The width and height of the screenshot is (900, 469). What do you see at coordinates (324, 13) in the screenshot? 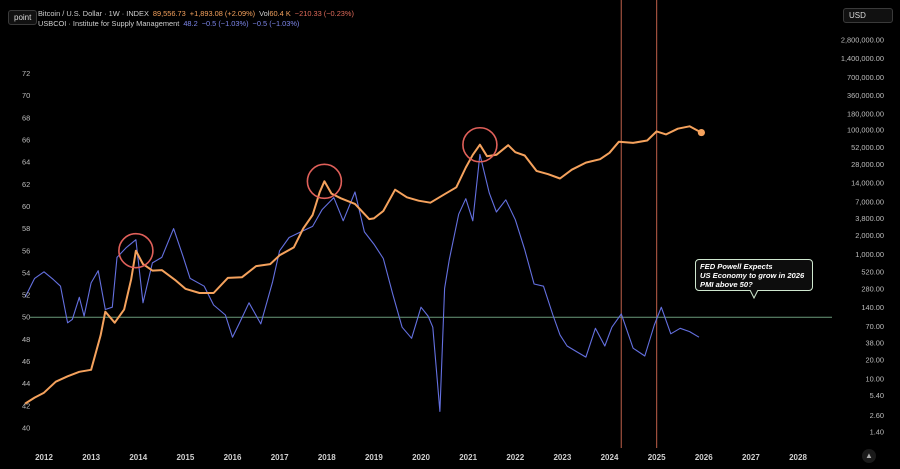
I see `legend-vol-change: −210.33 (−0.23%)` at bounding box center [324, 13].